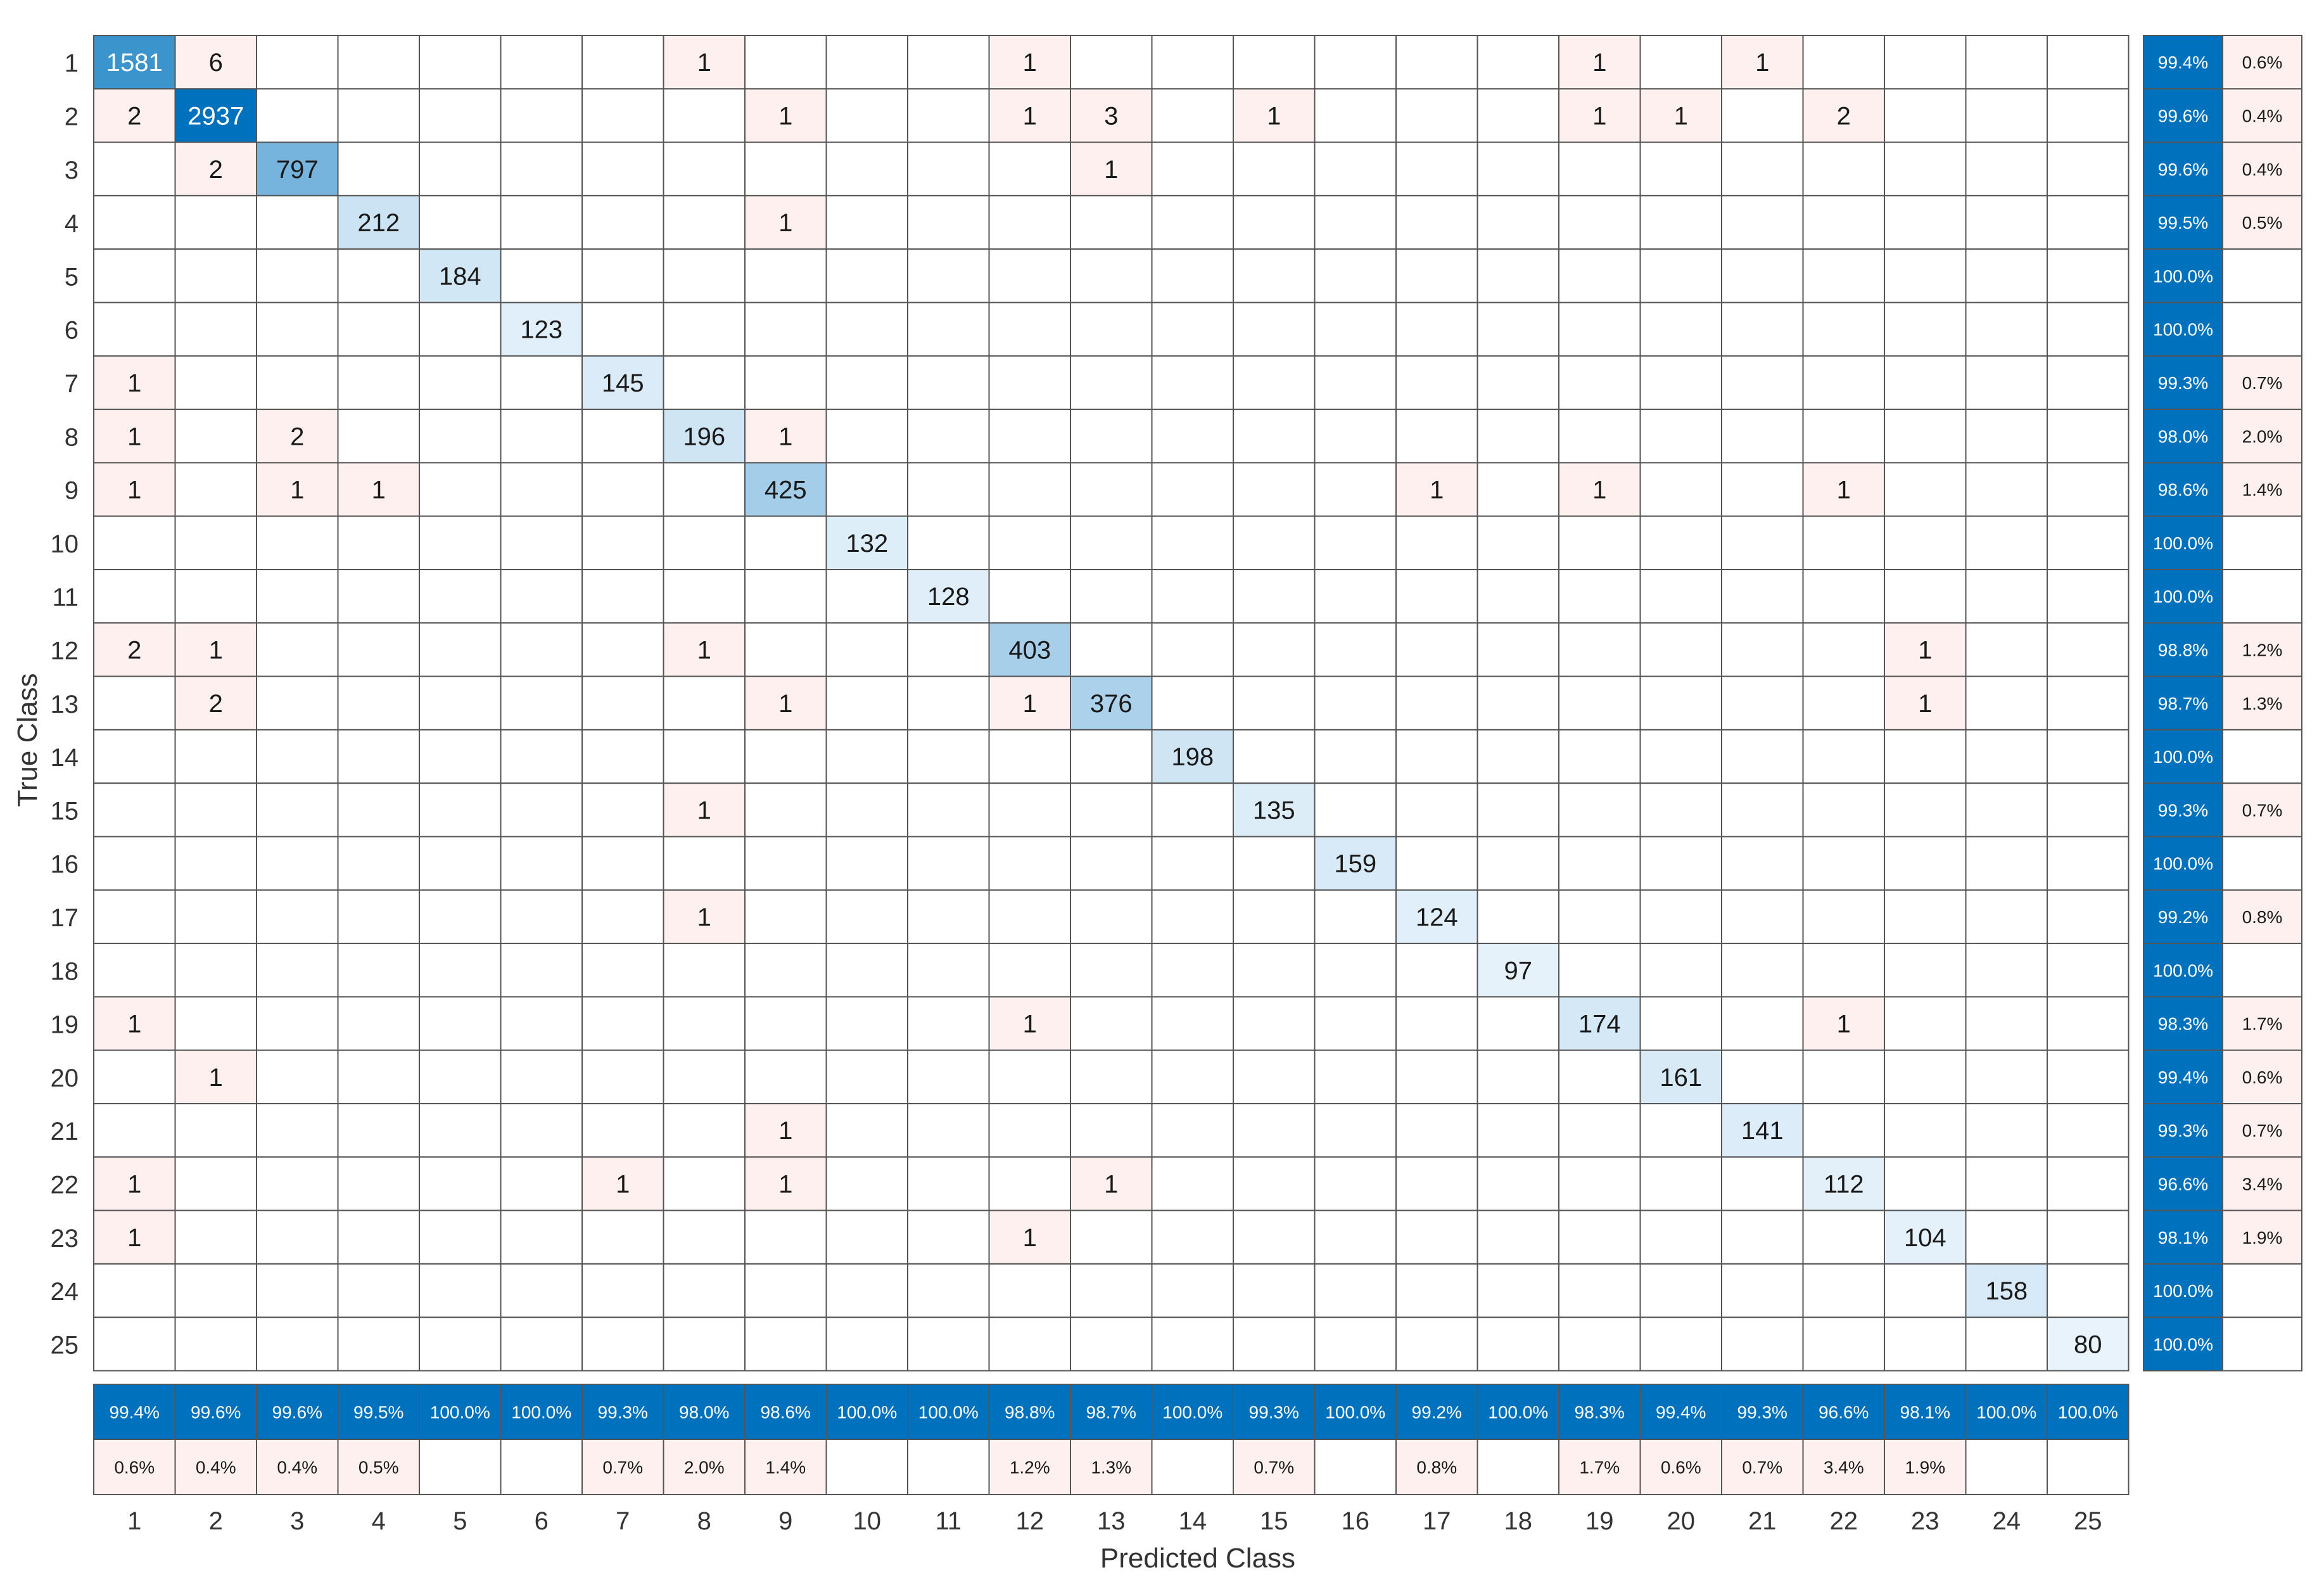  I want to click on x-tick-label: 23, so click(1925, 1521).